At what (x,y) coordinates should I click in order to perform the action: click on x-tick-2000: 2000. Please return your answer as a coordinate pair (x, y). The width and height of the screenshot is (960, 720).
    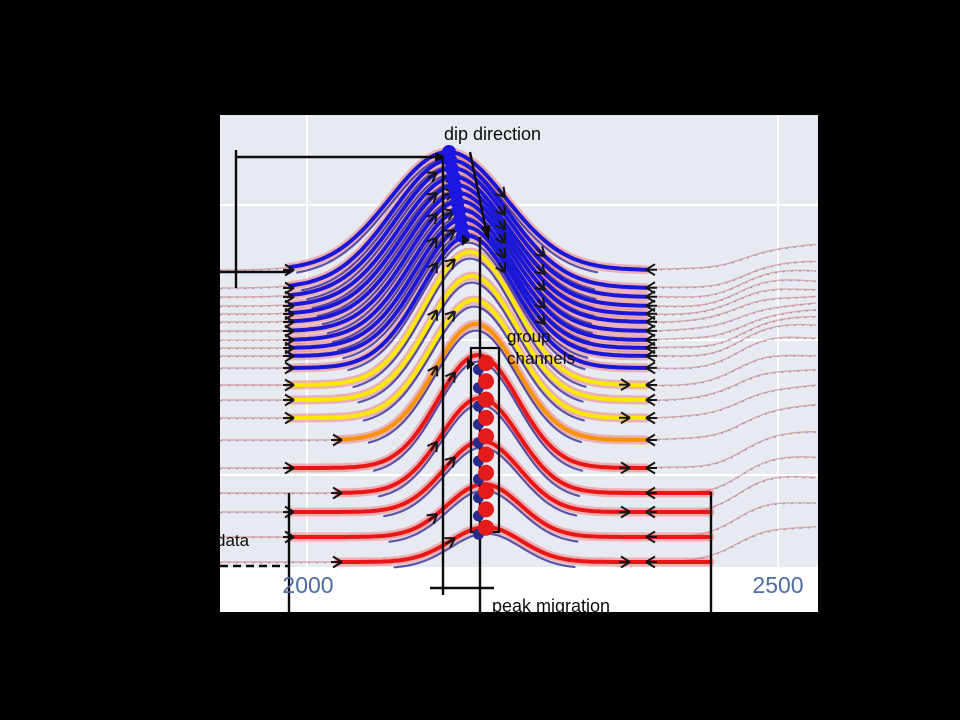
    Looking at the image, I should click on (308, 585).